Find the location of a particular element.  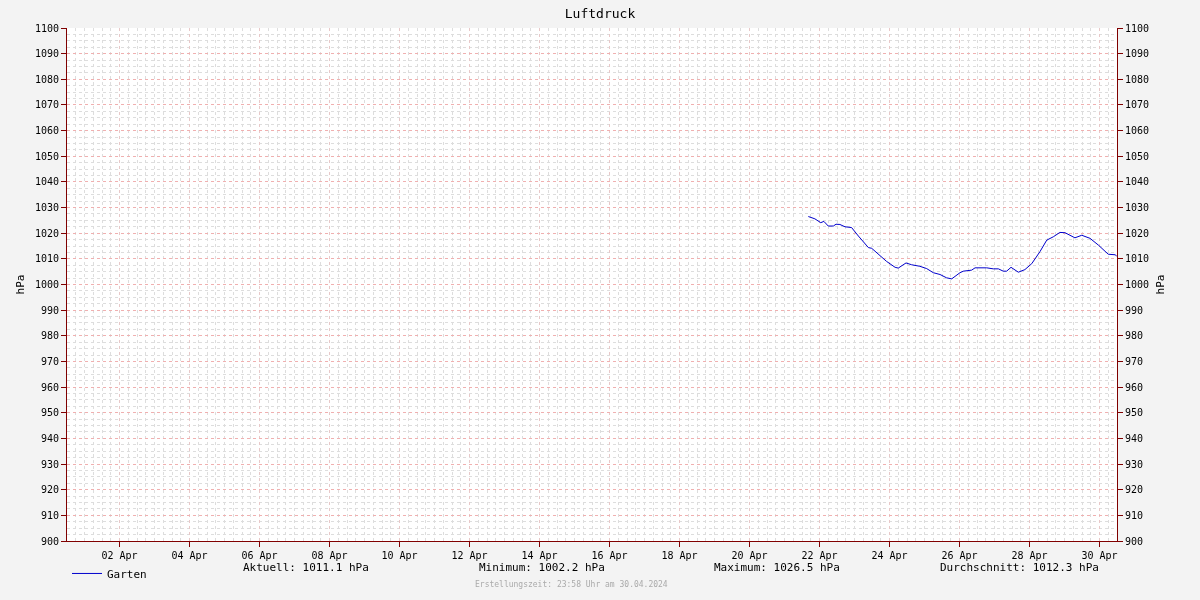

x-tick-label: 22 Apr is located at coordinates (819, 555).